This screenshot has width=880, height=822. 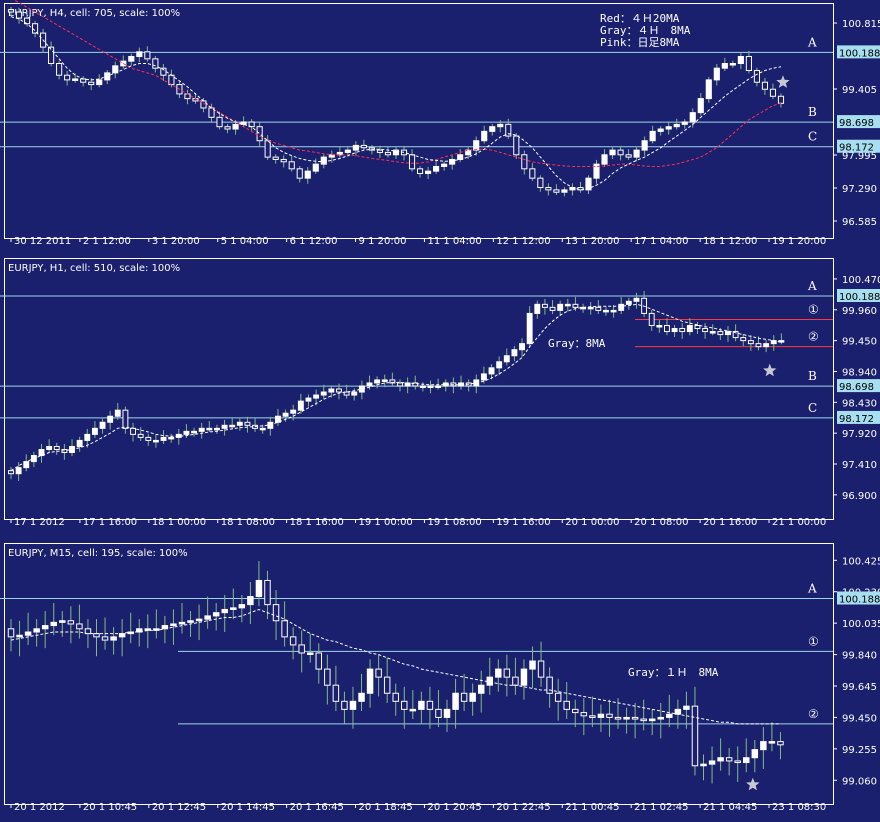 I want to click on x-tick-label: 19 1 08:00, so click(x=454, y=522).